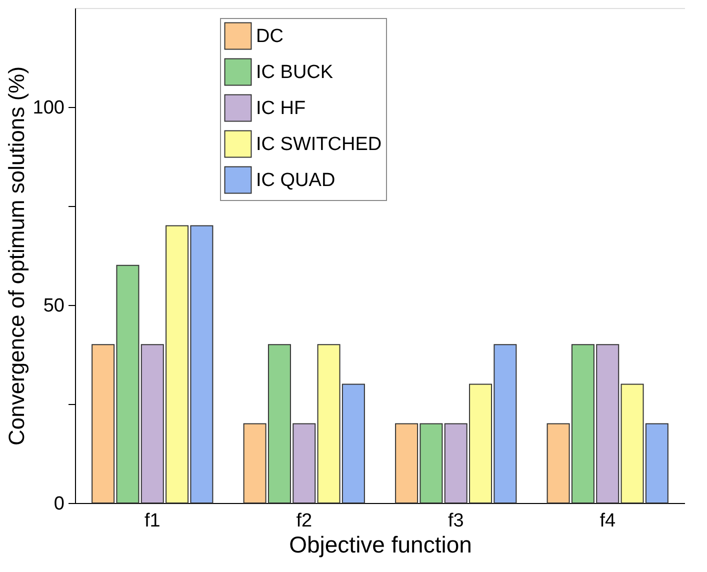 The width and height of the screenshot is (707, 572). I want to click on legend-label: DC, so click(270, 36).